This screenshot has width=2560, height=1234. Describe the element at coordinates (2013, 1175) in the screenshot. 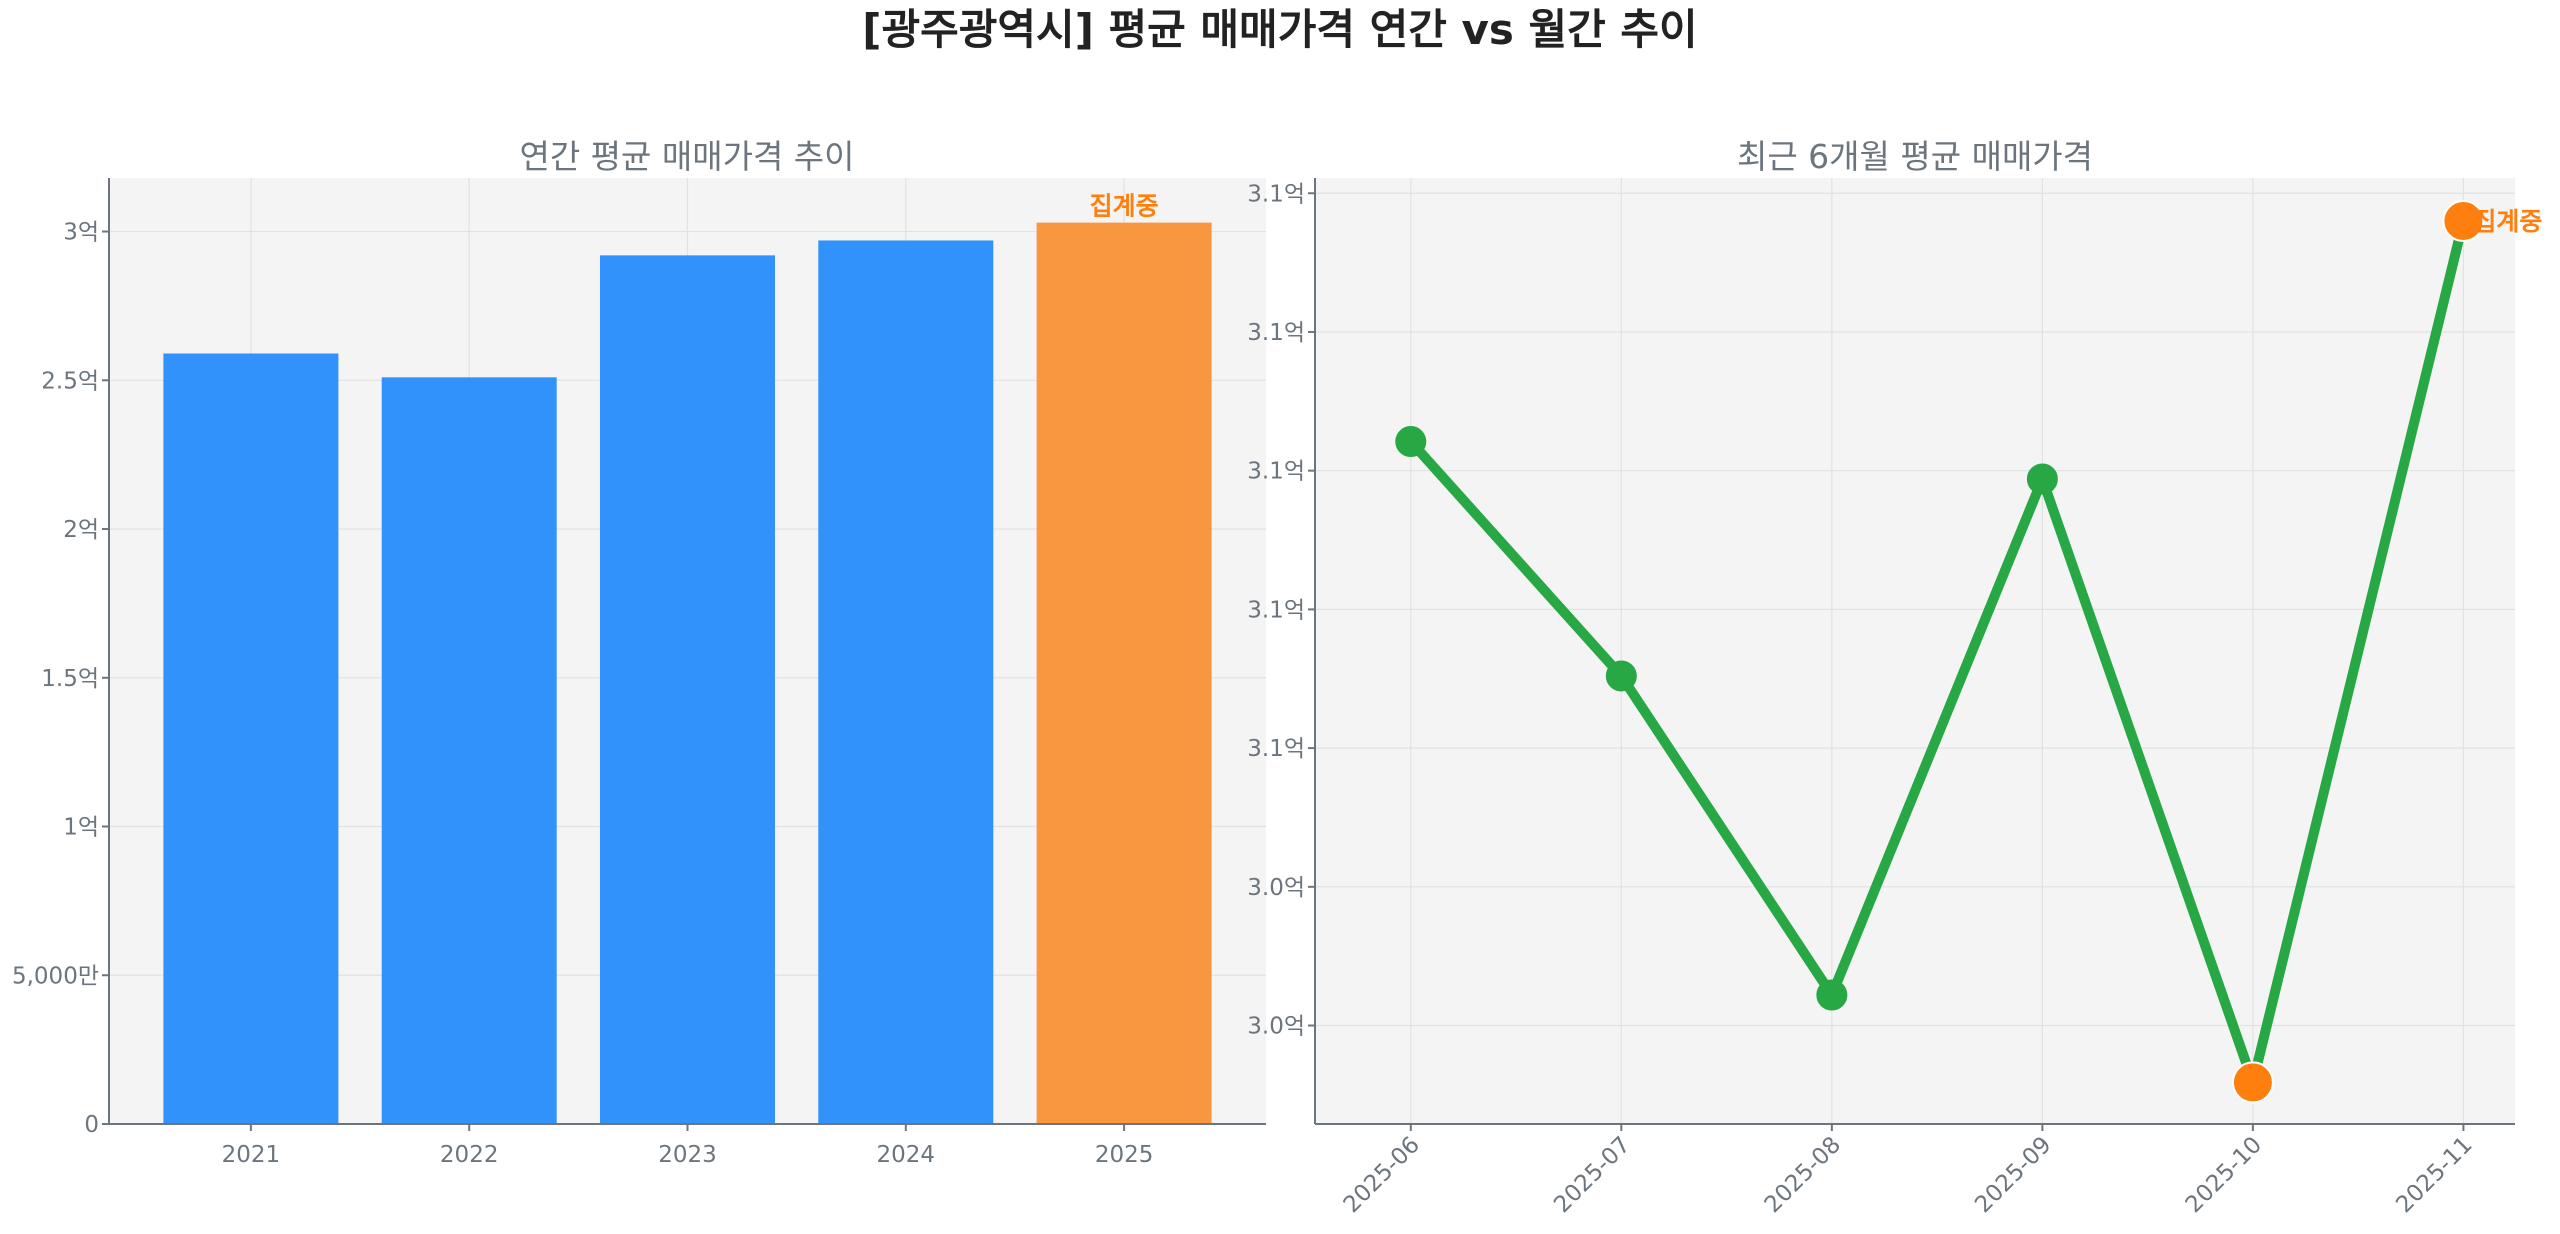

I see `x-tick-label: 2025-09` at that location.